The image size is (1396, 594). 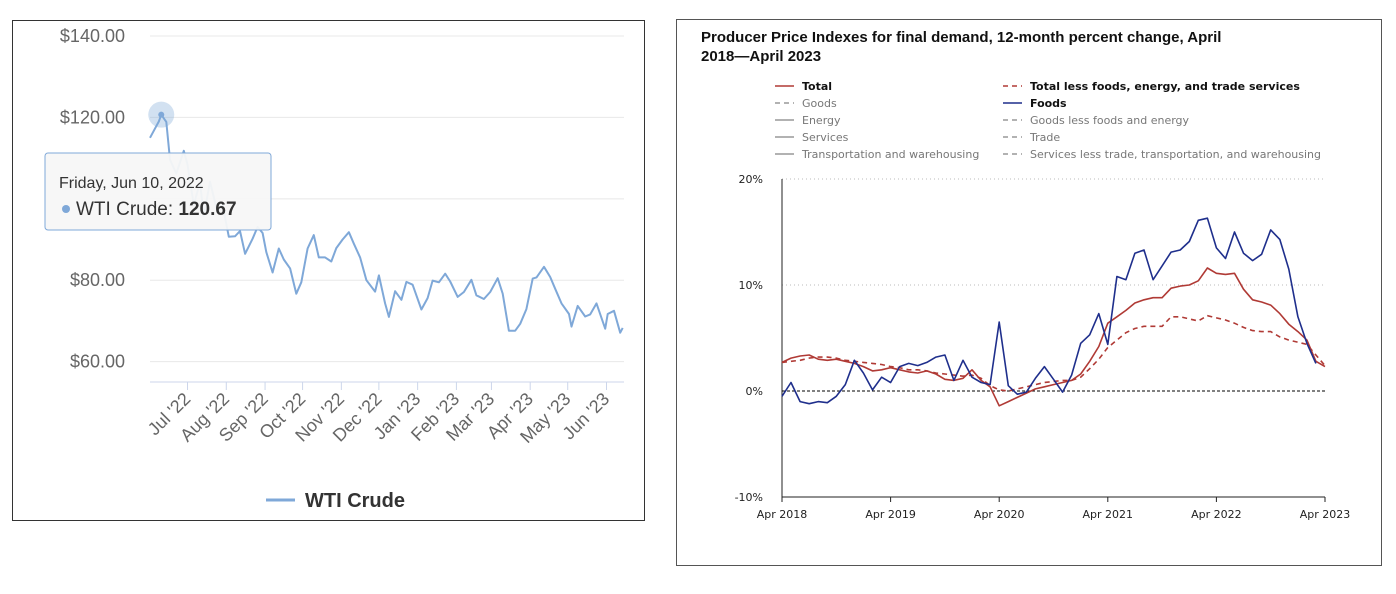 What do you see at coordinates (207, 209) in the screenshot?
I see `tooltip-value: 120.67` at bounding box center [207, 209].